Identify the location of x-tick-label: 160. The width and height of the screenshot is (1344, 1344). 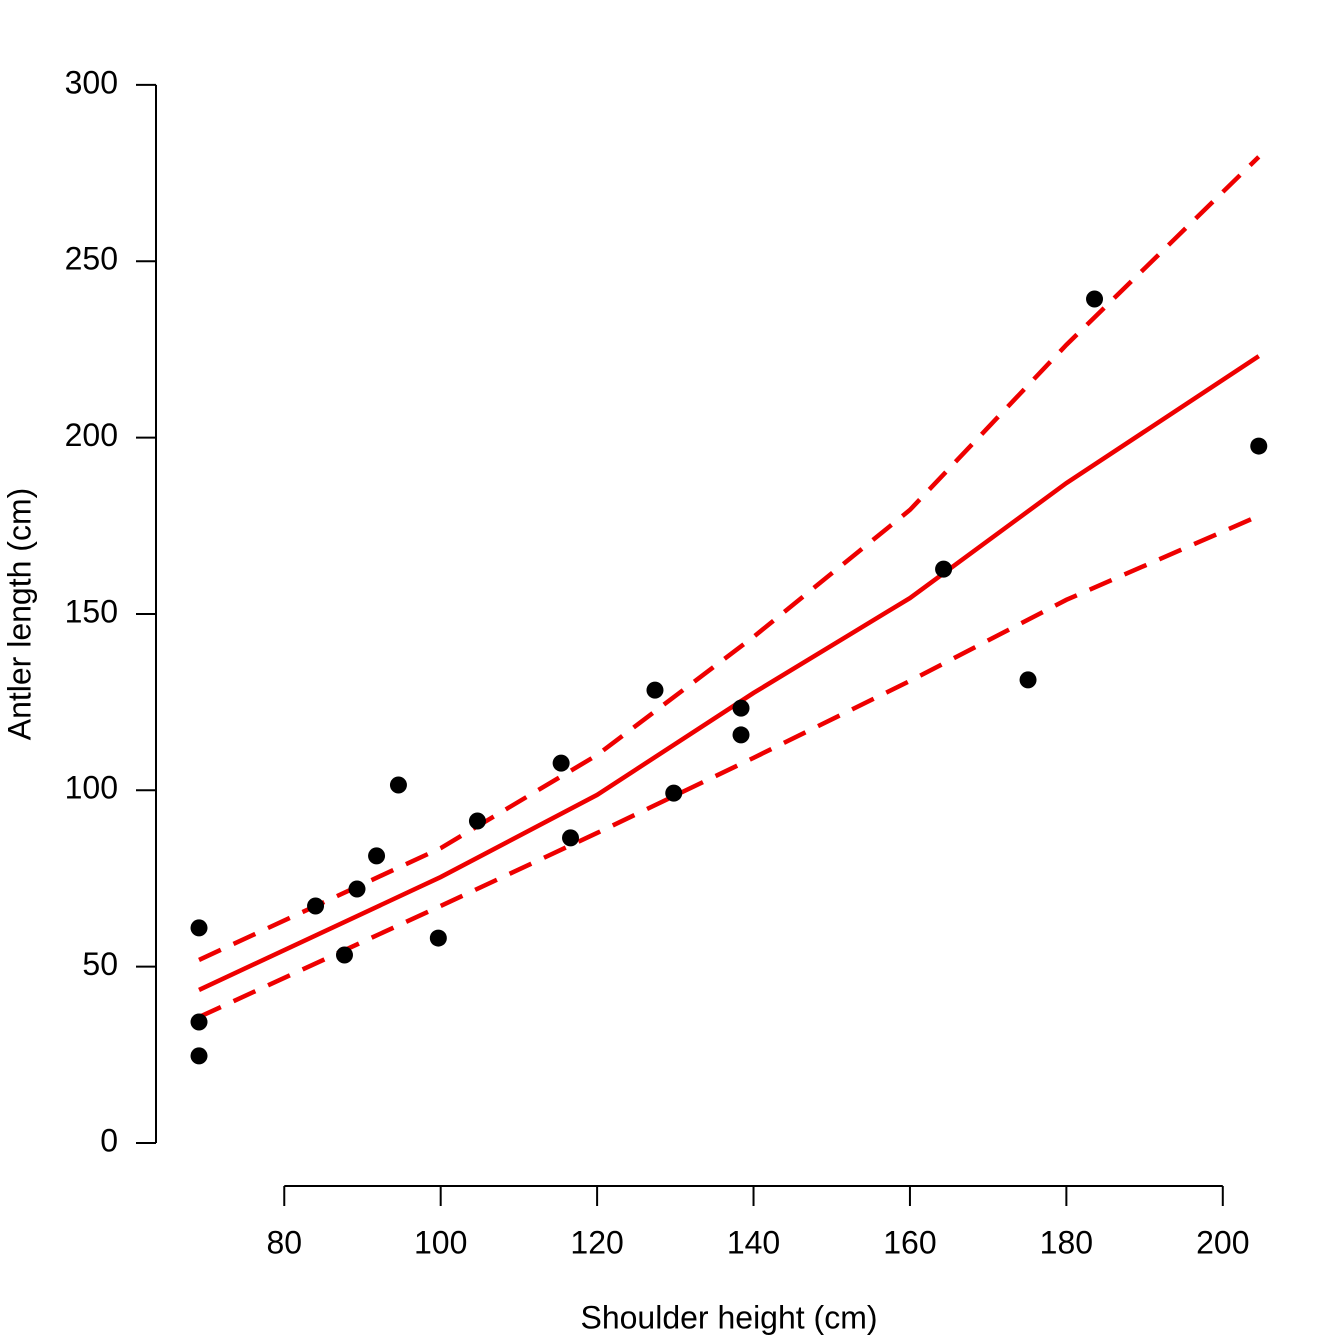
(909, 1242).